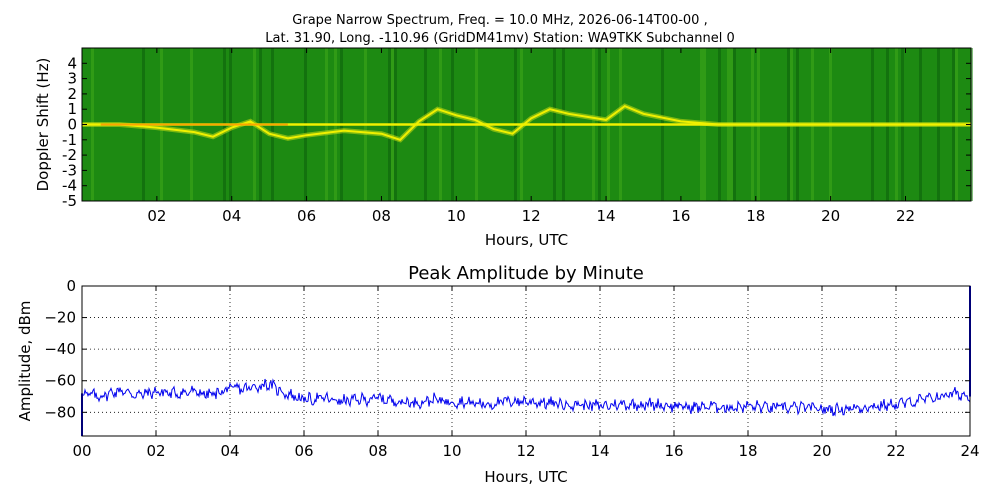 This screenshot has height=500, width=1000. Describe the element at coordinates (69, 186) in the screenshot. I see `y-tick-label: -4` at that location.